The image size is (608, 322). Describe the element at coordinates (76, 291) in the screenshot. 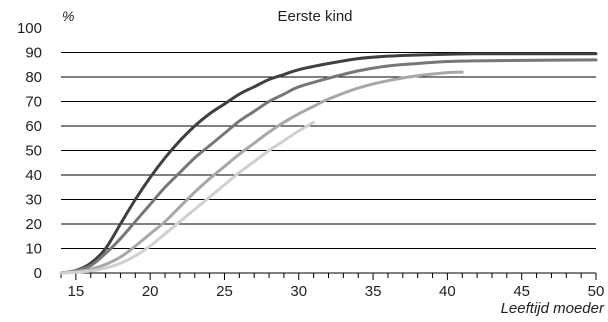

I see `x-tick-label-15: 15` at that location.